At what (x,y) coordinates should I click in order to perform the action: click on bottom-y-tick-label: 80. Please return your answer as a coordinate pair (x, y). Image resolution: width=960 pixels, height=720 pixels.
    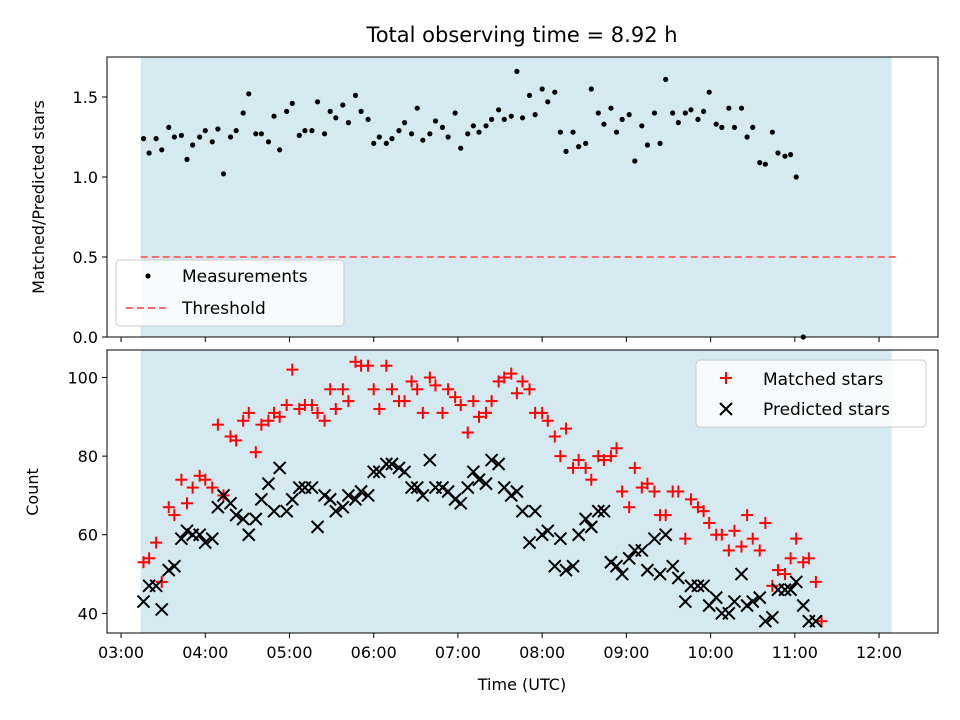
    Looking at the image, I should click on (88, 456).